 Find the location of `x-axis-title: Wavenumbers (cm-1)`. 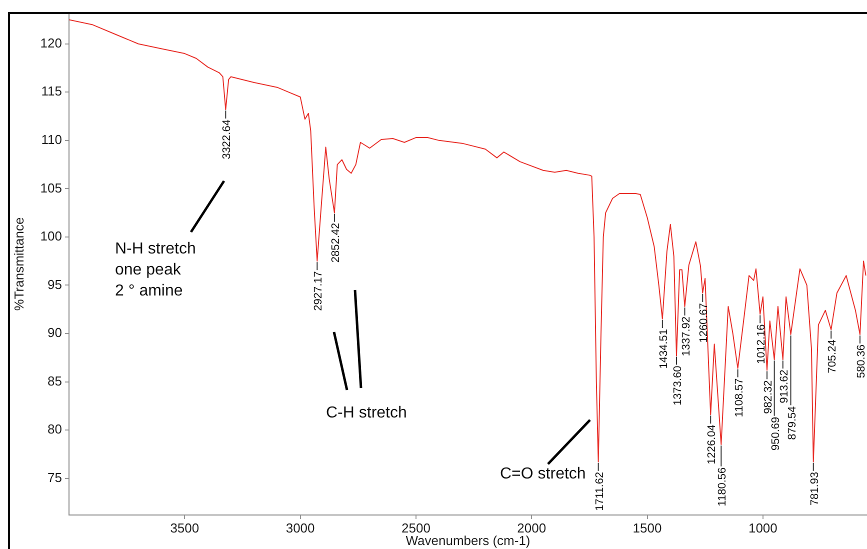

x-axis-title: Wavenumbers (cm-1) is located at coordinates (468, 540).